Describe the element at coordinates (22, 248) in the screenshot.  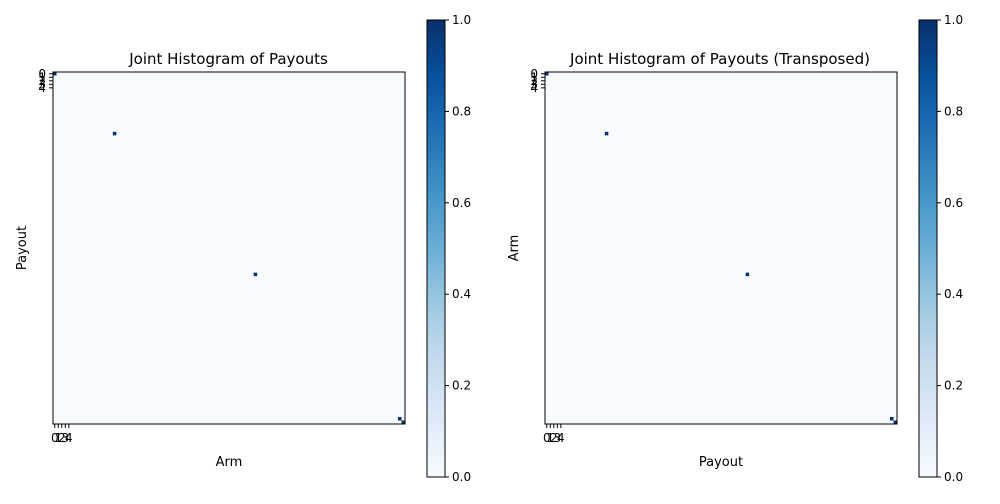
I see `y-axis-label-1: Payout` at that location.